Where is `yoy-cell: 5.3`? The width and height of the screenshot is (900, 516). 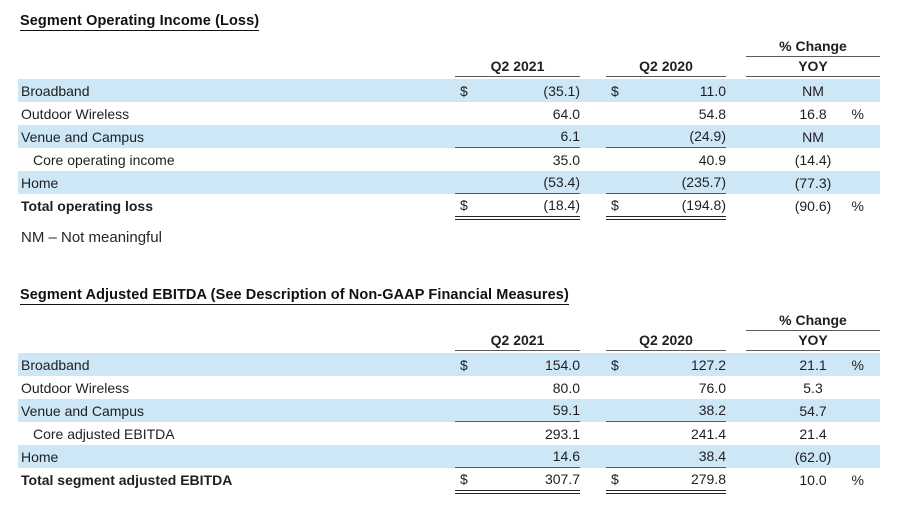 yoy-cell: 5.3 is located at coordinates (813, 387).